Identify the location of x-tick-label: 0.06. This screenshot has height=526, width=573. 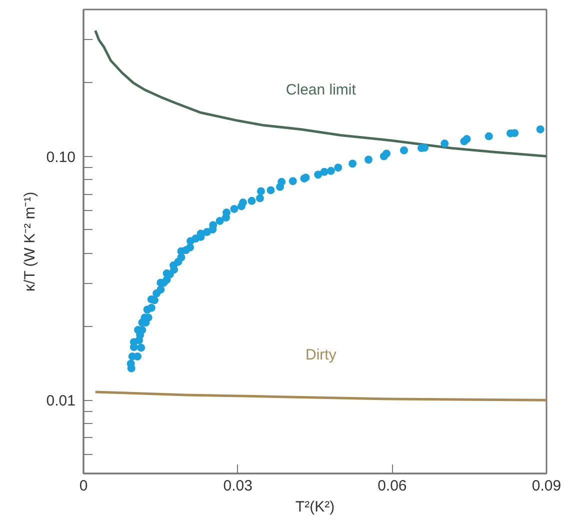
(392, 486).